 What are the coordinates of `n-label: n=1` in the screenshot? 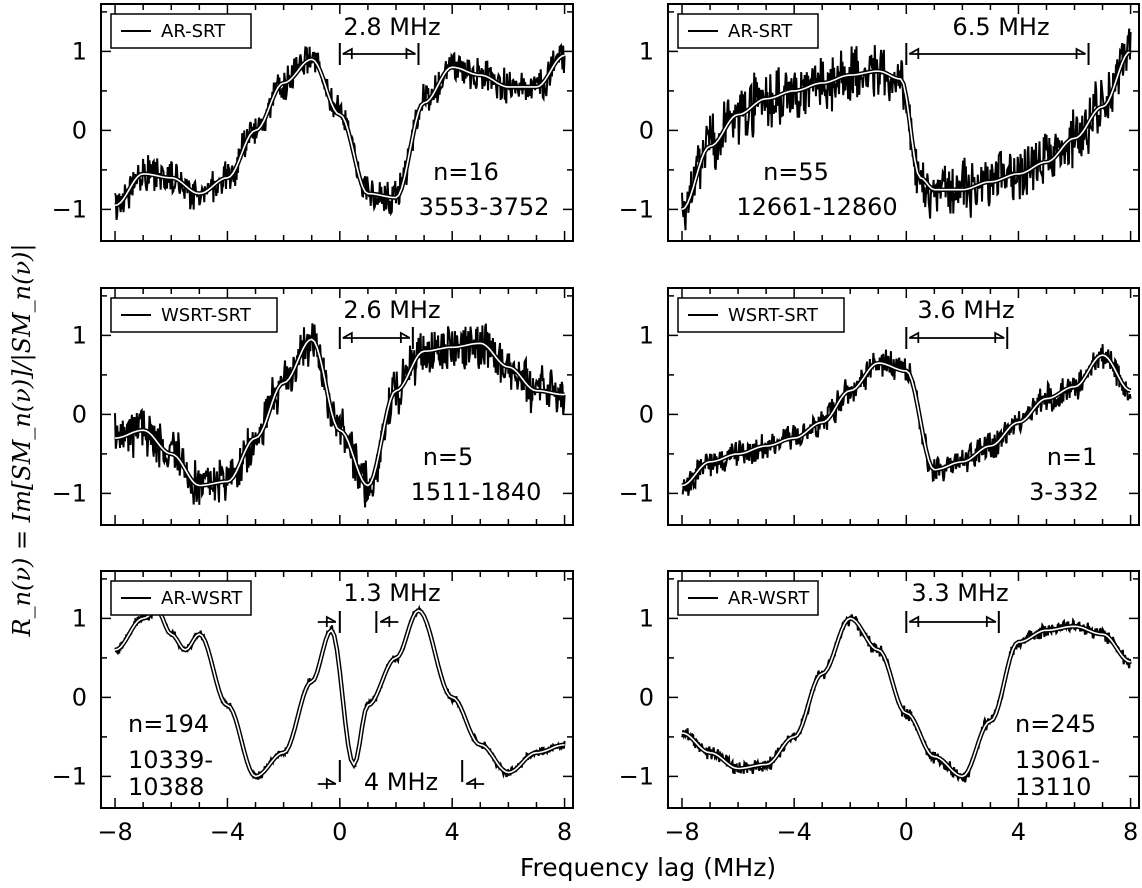 It's located at (1072, 457).